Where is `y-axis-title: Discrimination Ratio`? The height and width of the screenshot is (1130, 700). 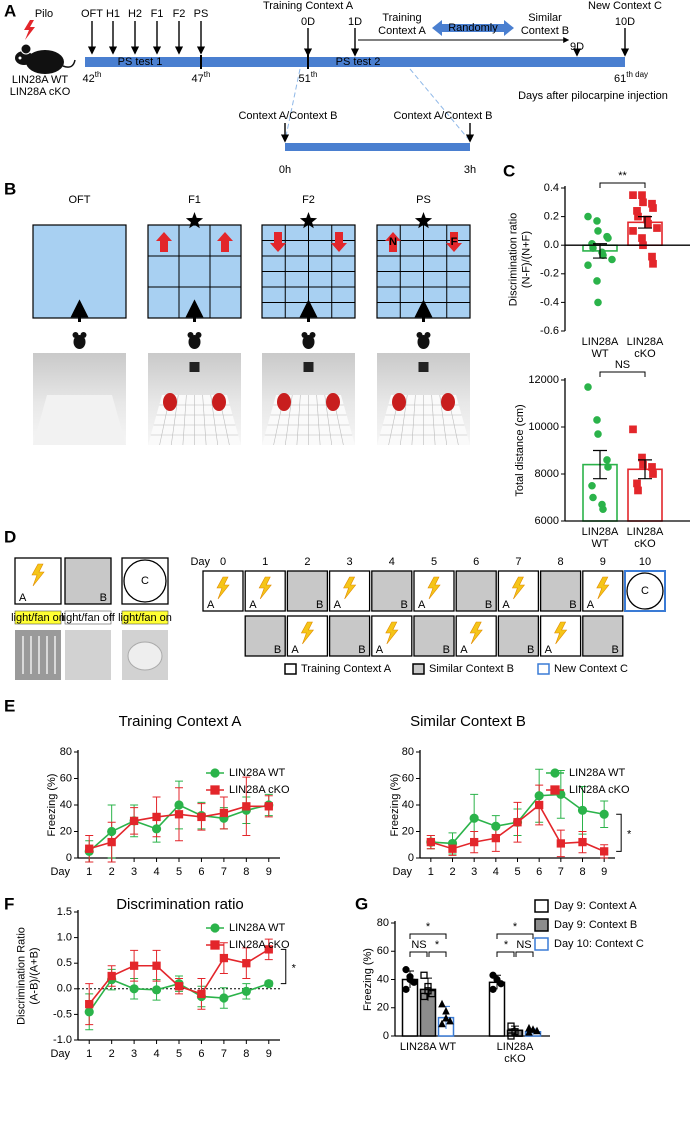 y-axis-title: Discrimination Ratio is located at coordinates (21, 976).